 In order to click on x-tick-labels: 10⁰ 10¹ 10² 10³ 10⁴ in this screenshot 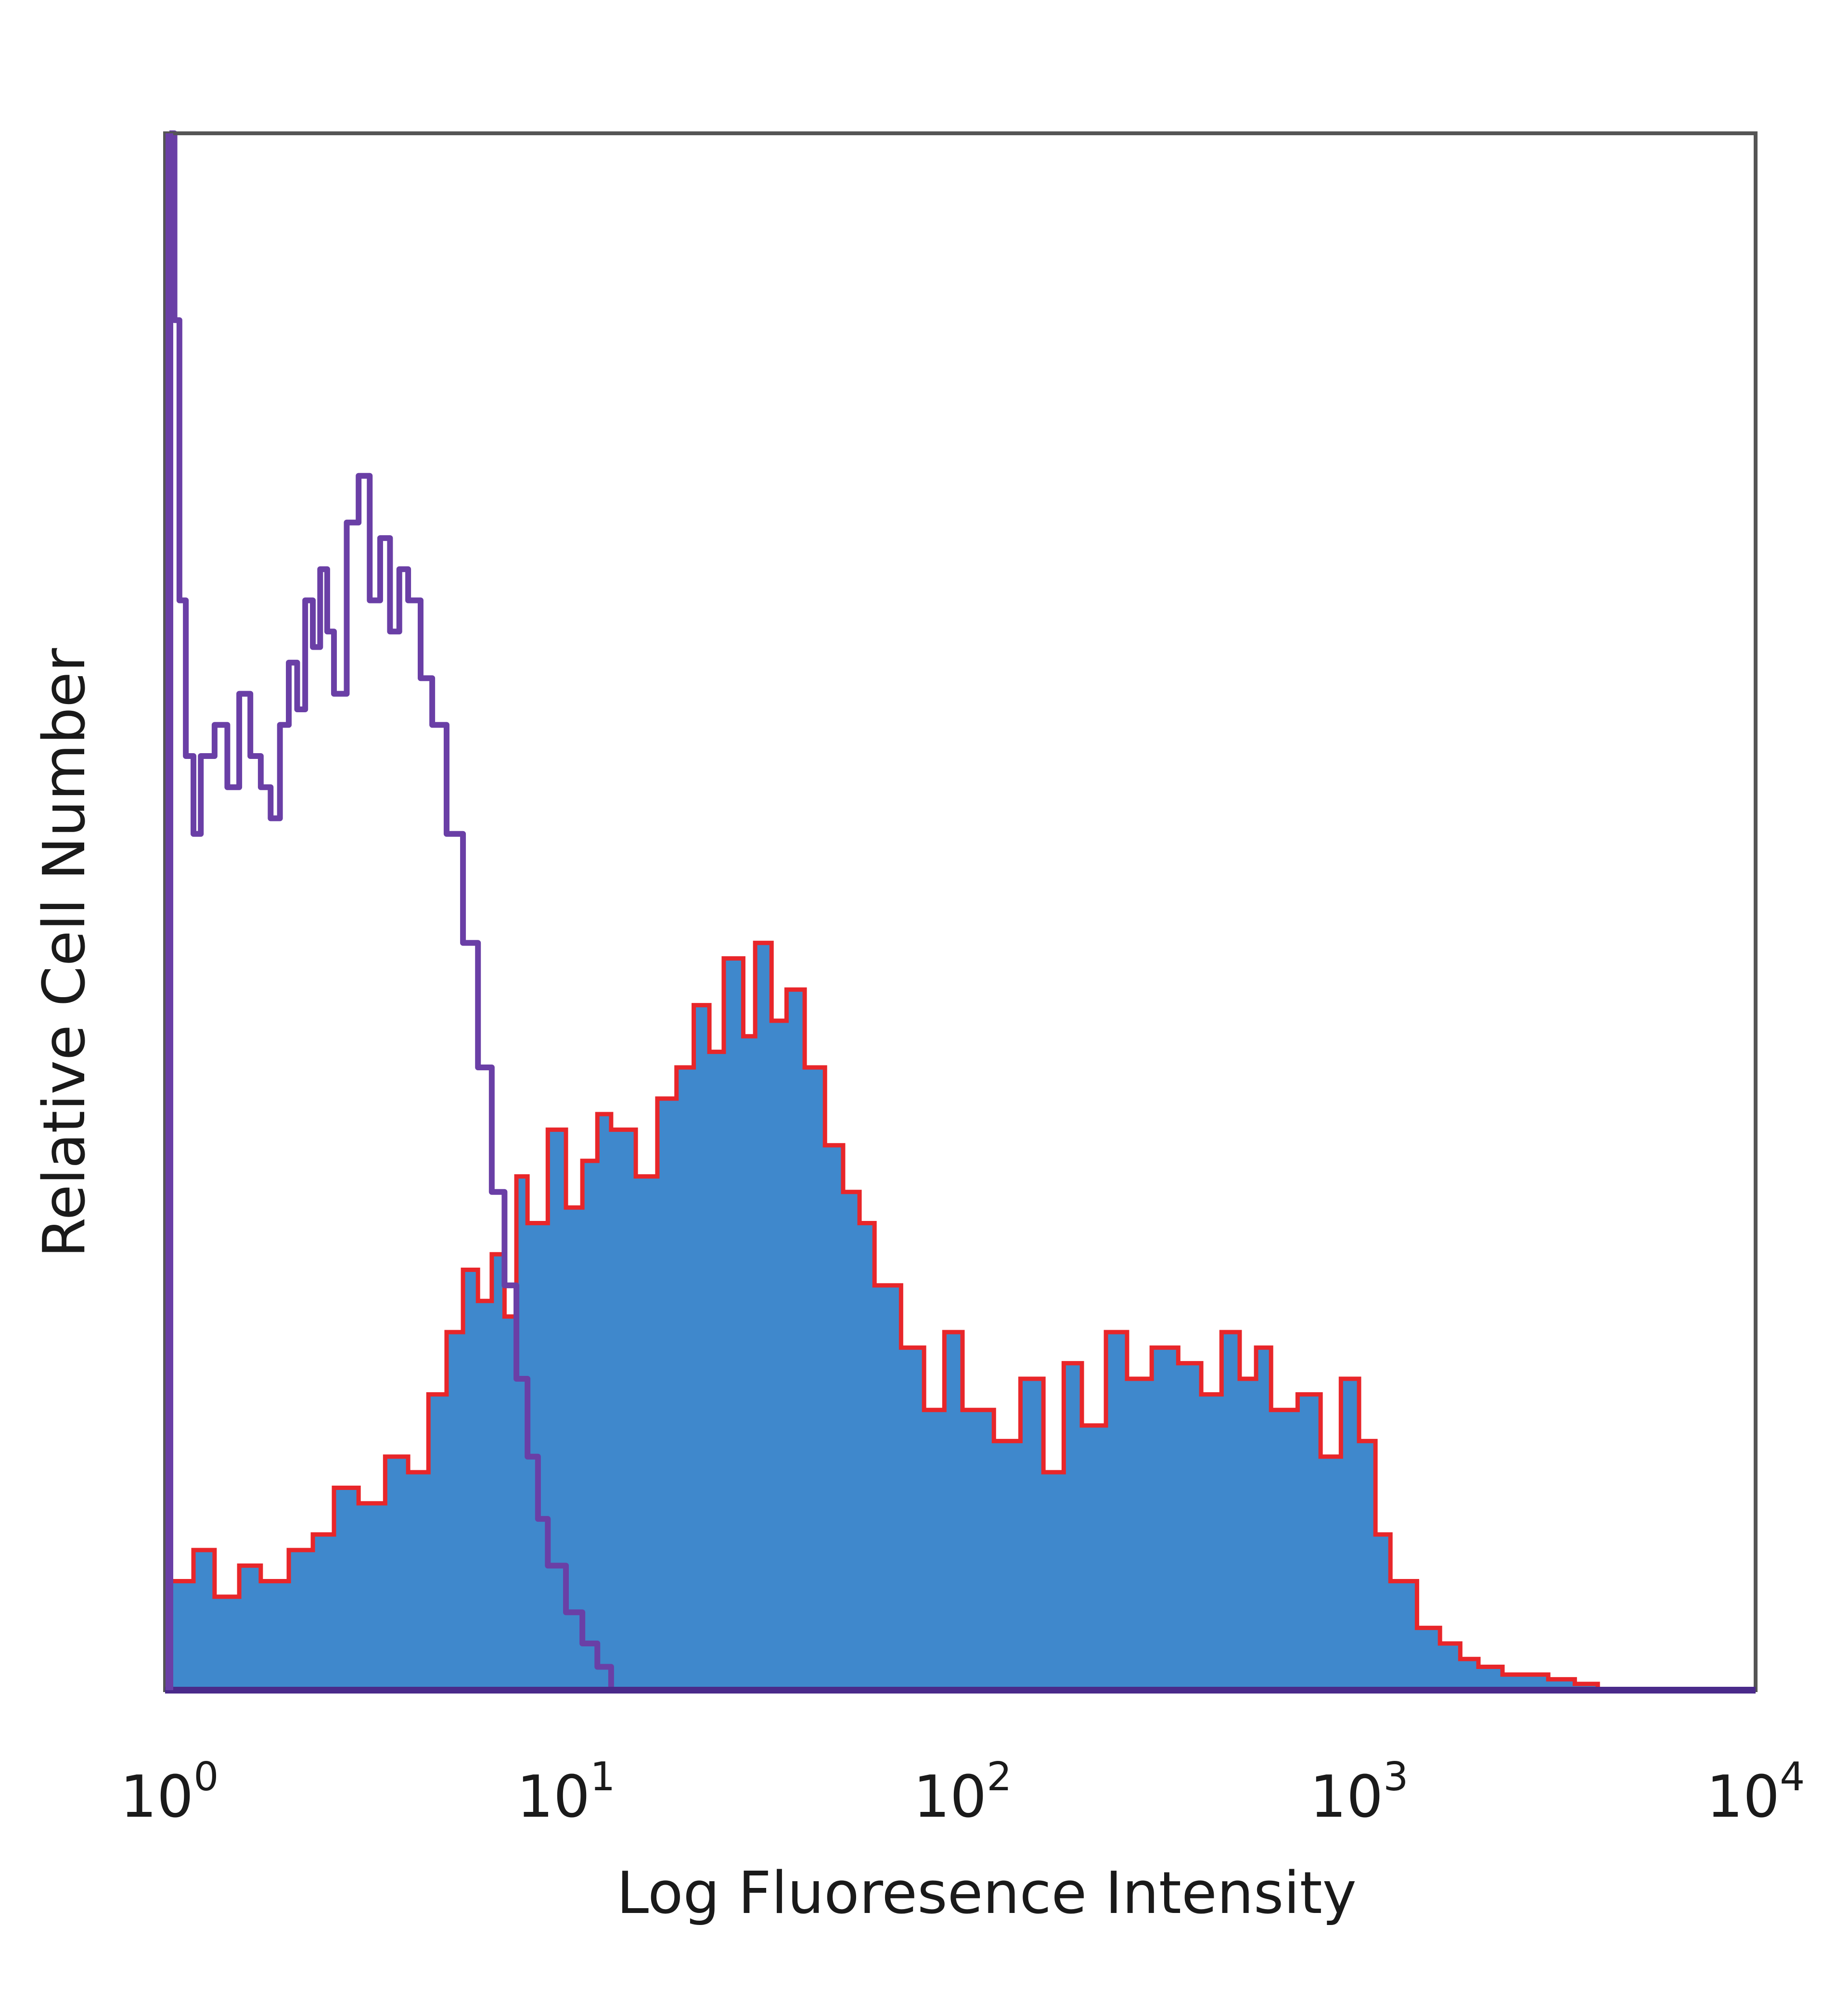, I will do `click(962, 1792)`.